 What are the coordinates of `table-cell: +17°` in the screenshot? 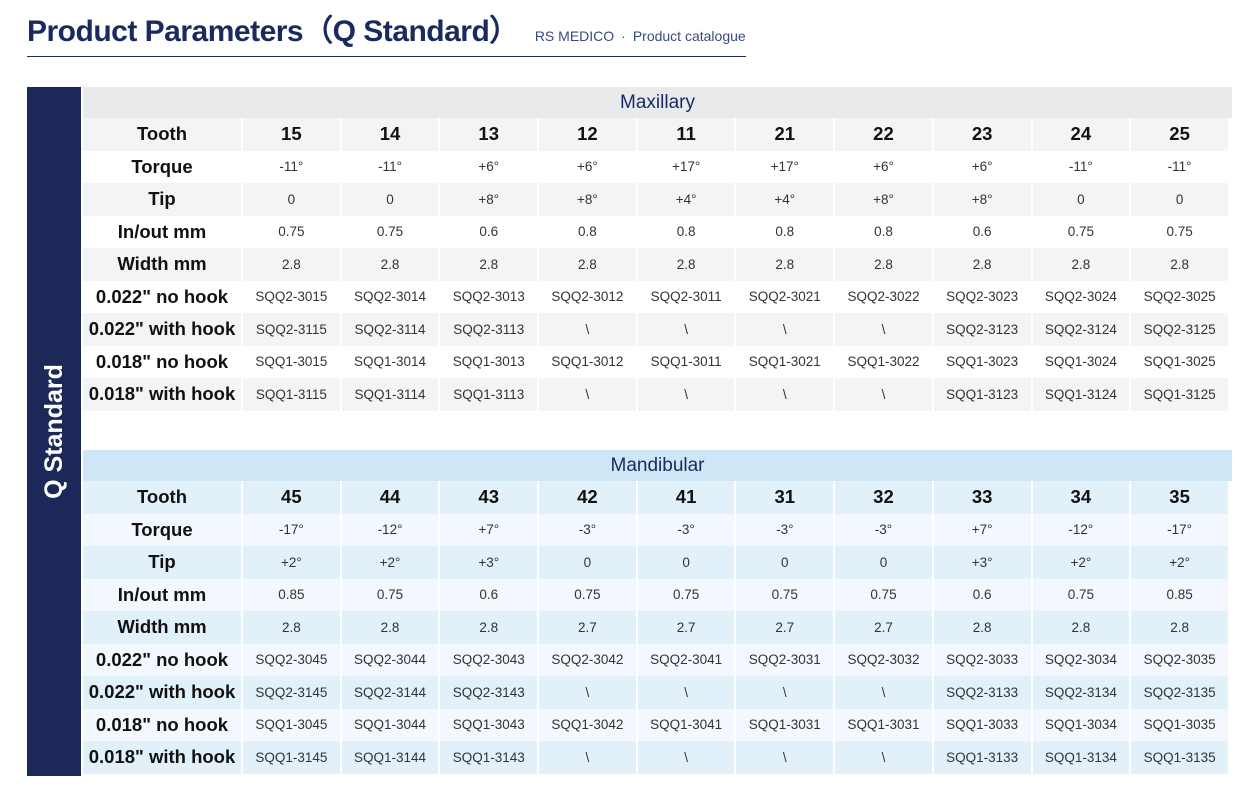 It's located at (686, 166).